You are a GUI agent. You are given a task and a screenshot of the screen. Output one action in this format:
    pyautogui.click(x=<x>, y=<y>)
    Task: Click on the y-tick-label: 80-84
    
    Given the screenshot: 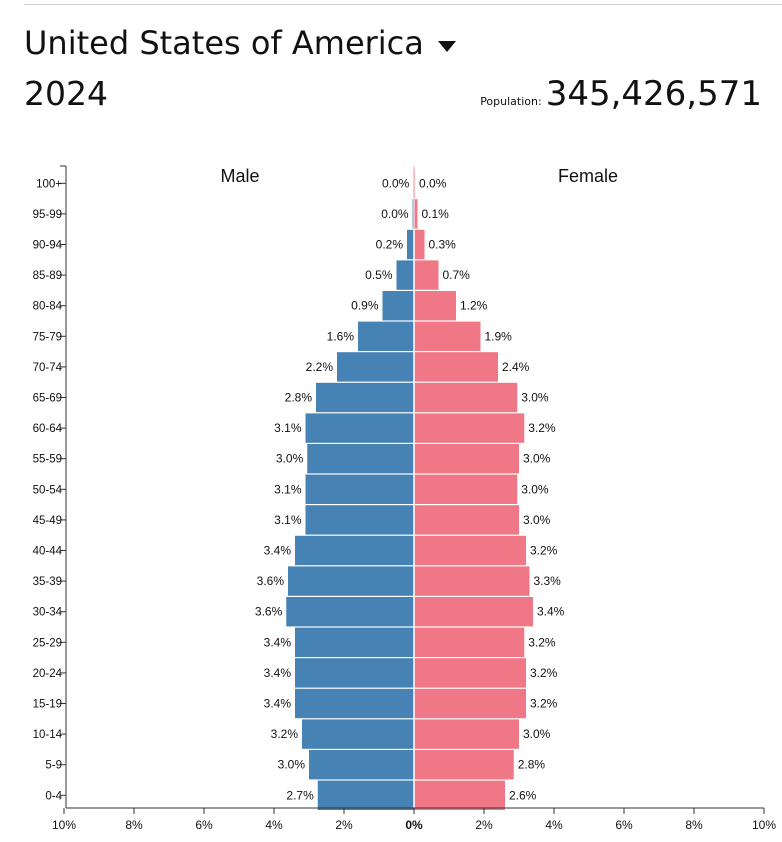 What is the action you would take?
    pyautogui.click(x=48, y=307)
    